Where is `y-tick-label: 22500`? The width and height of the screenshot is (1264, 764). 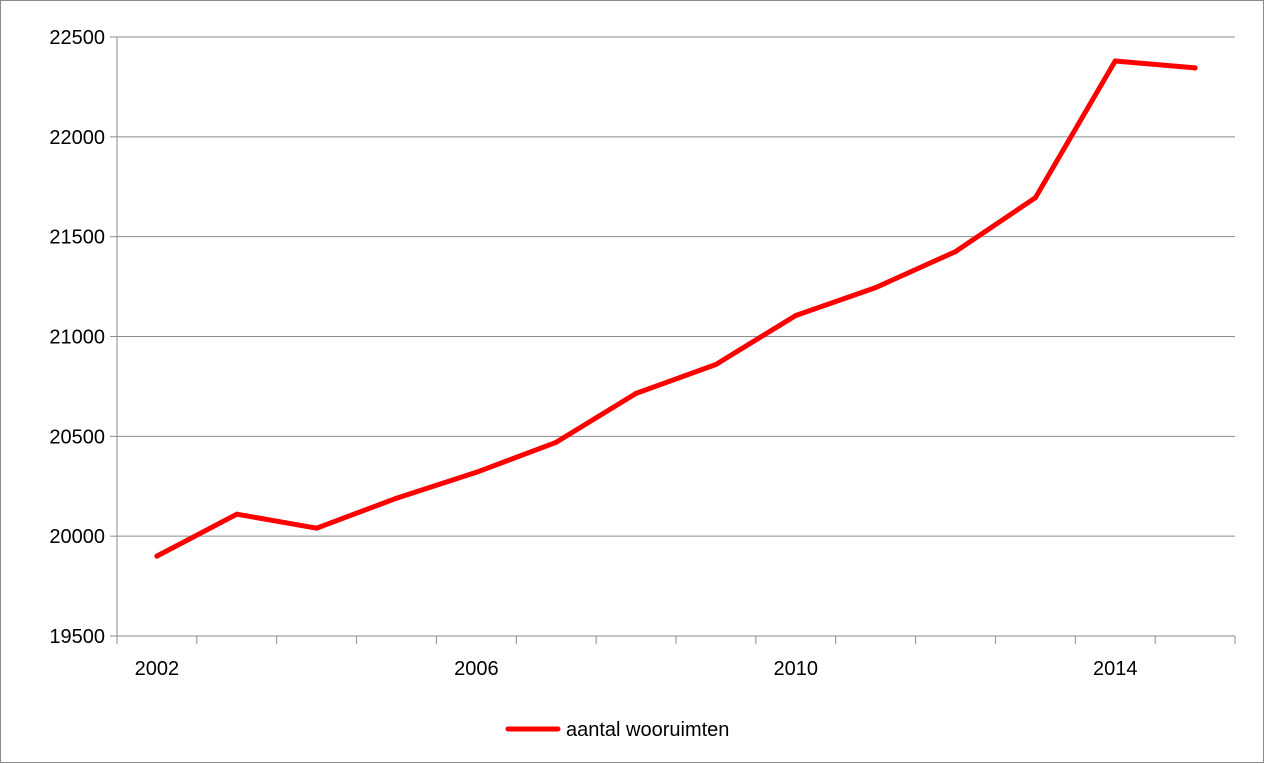 y-tick-label: 22500 is located at coordinates (77, 38).